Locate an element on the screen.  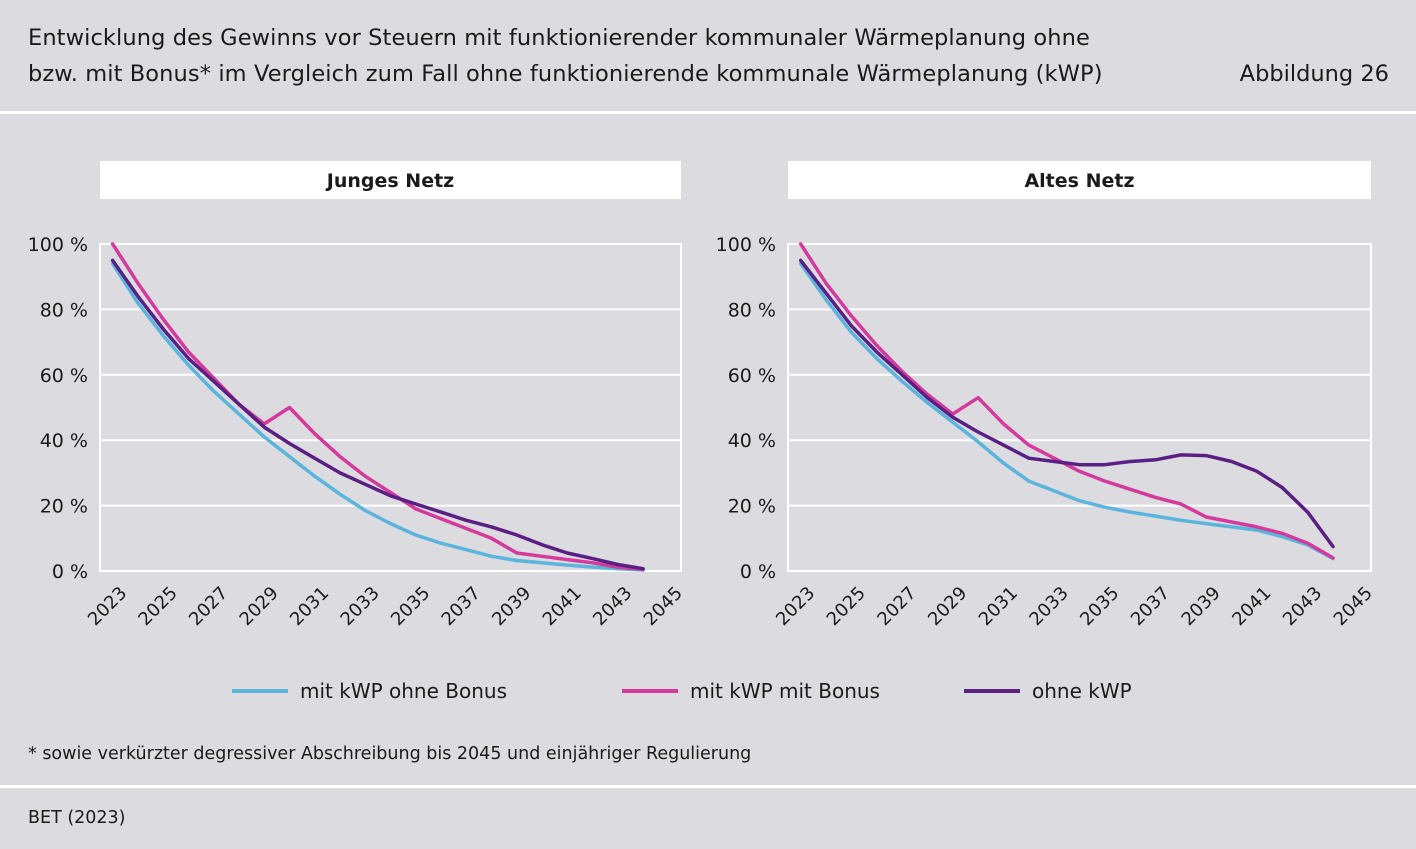
x-tick-label-junges: 2029 is located at coordinates (259, 606).